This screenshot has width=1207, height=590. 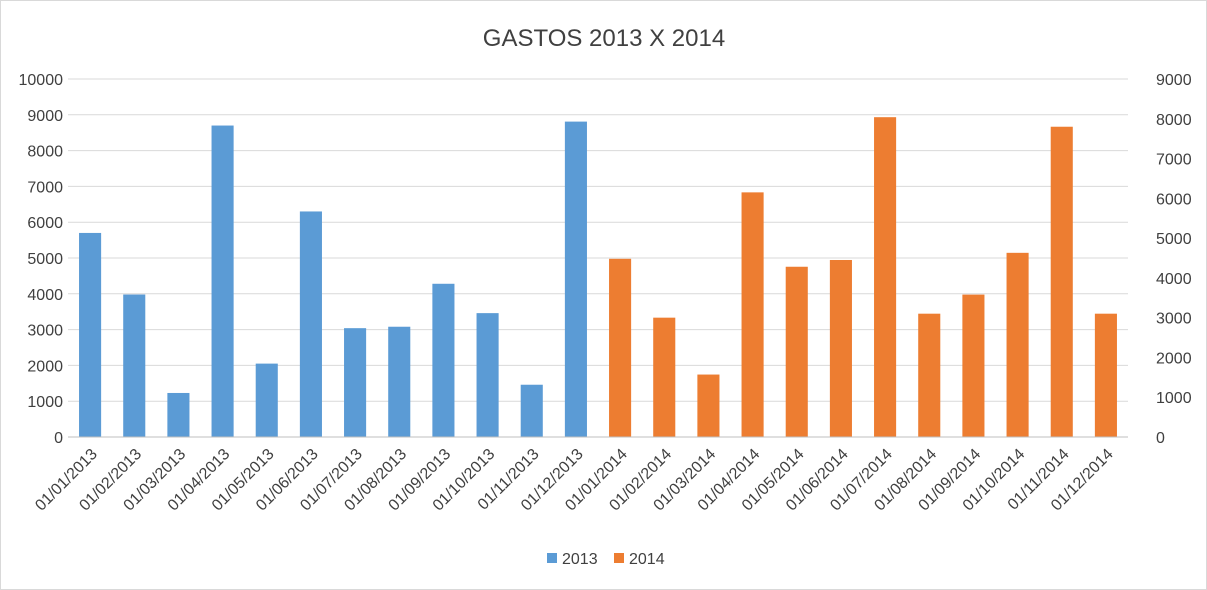 I want to click on right-tick-label: 5000, so click(x=1174, y=239).